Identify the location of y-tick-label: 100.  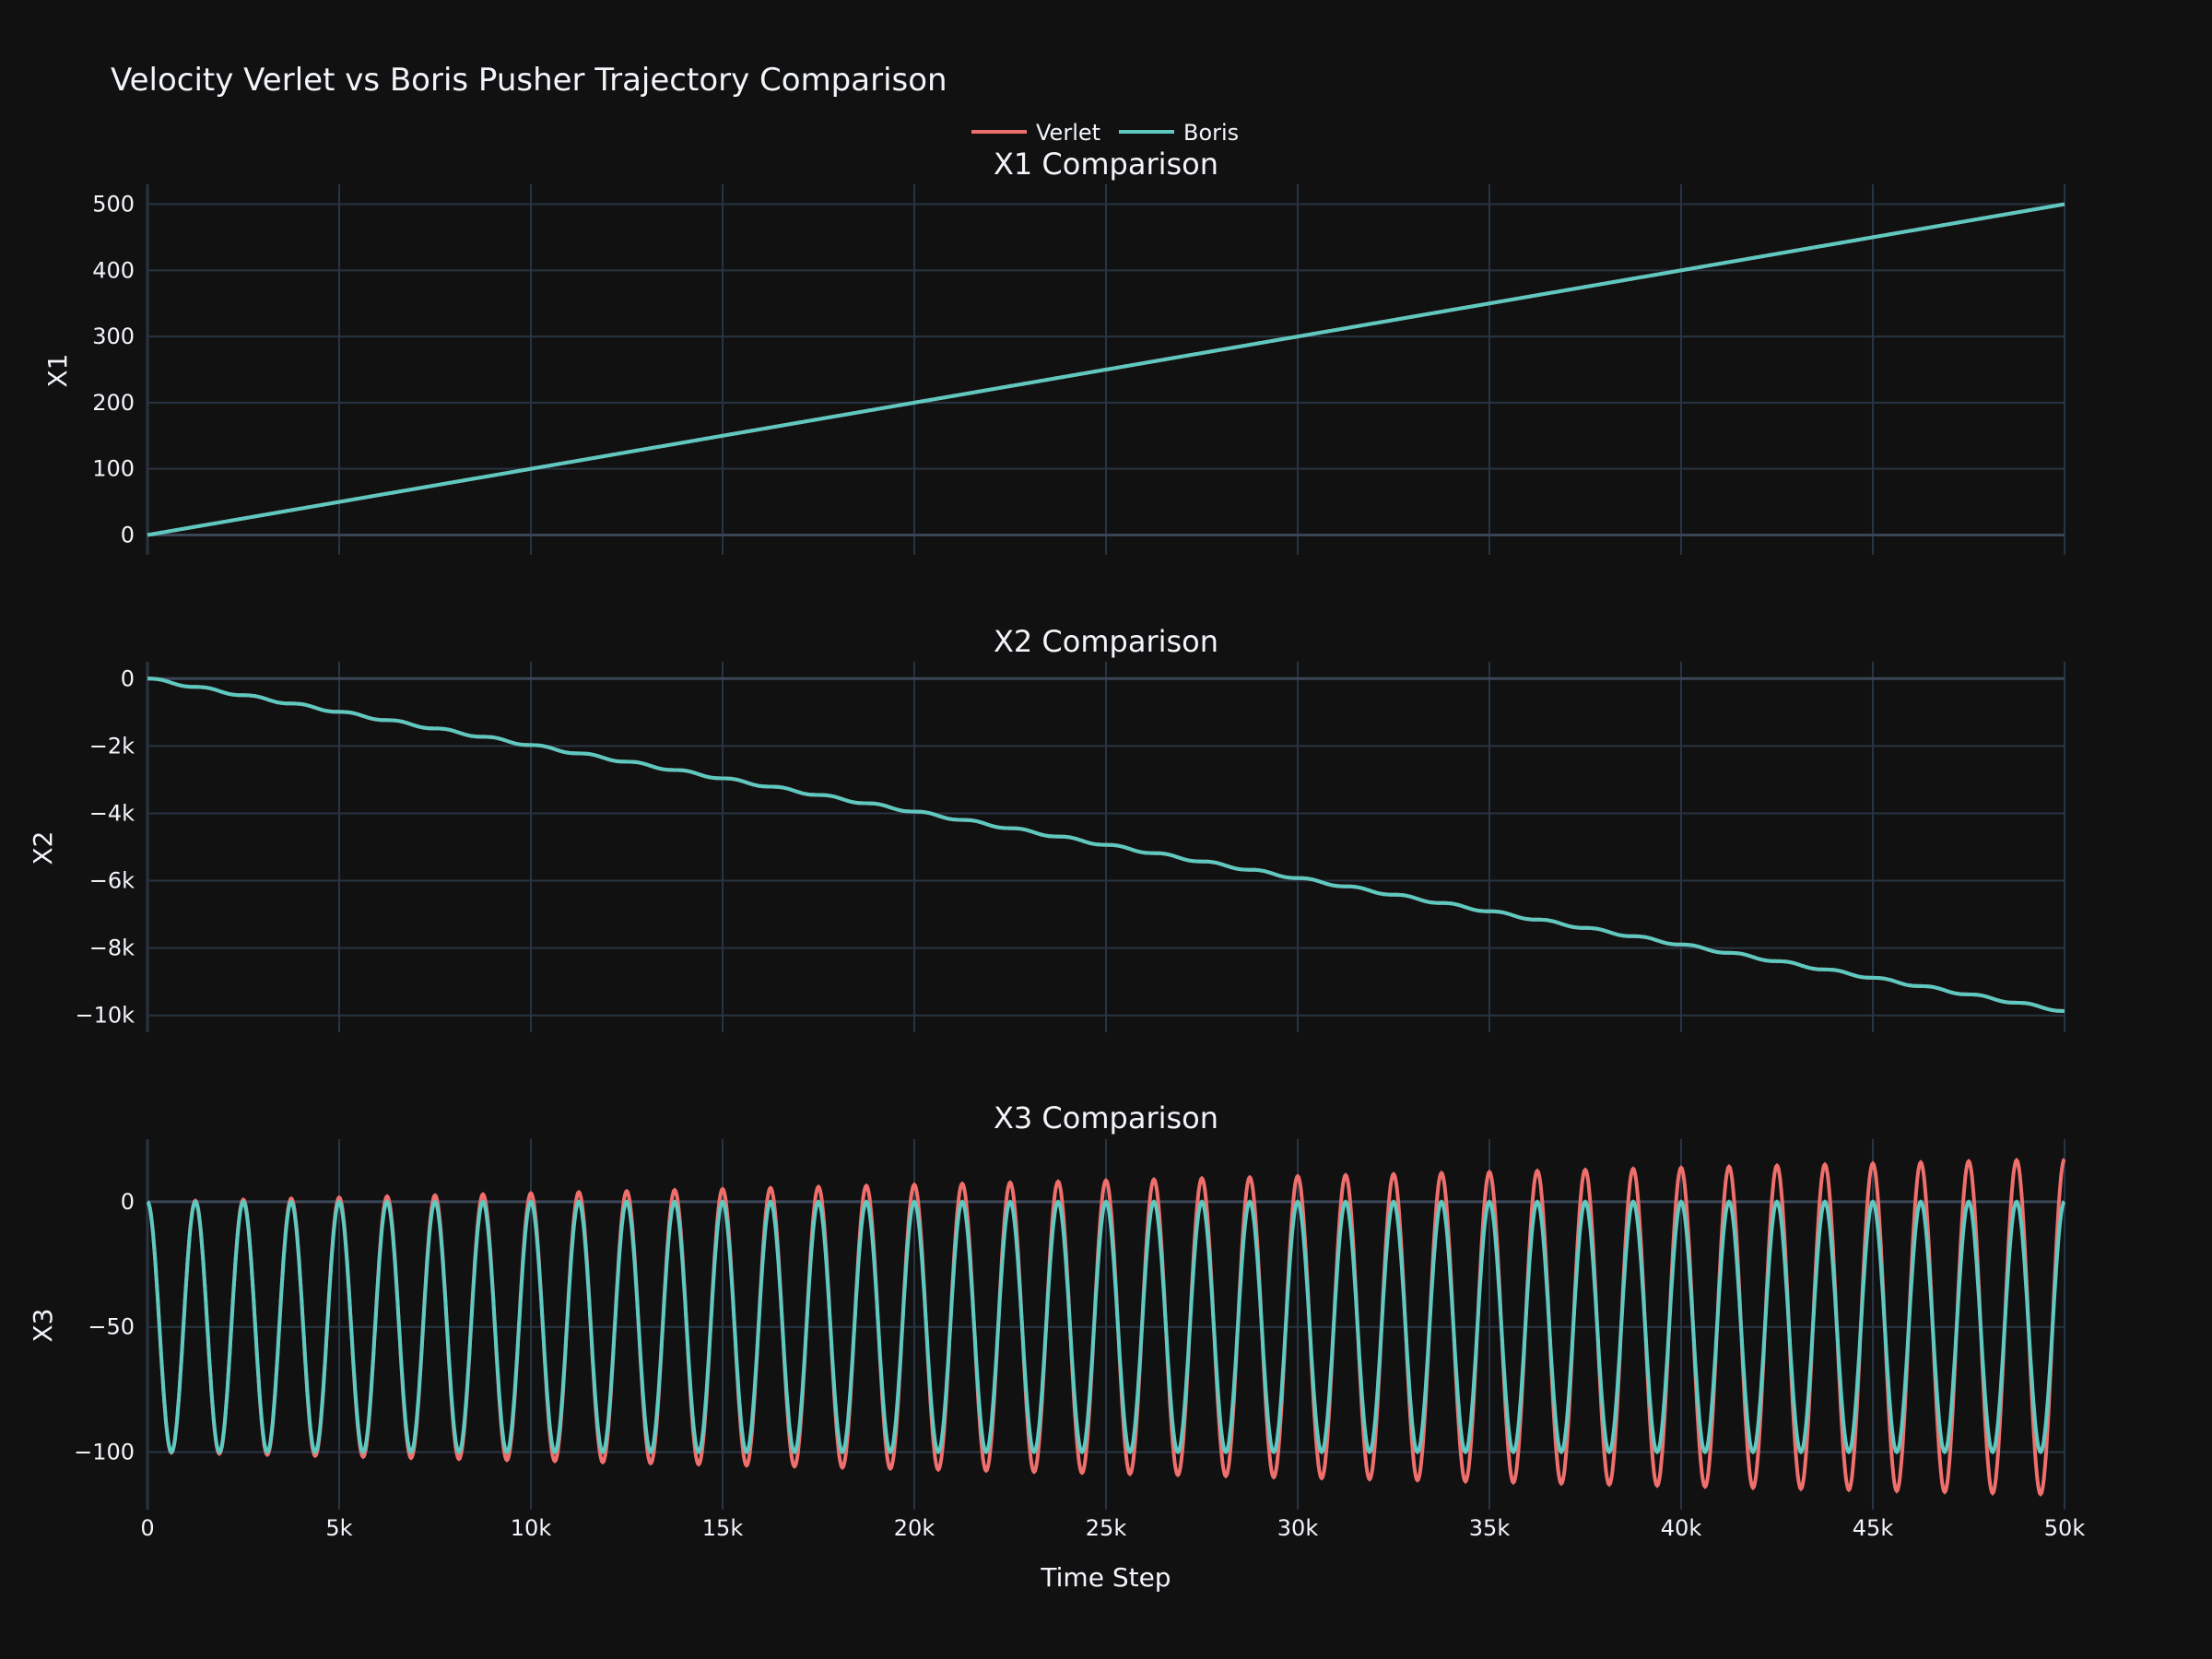
(113, 469).